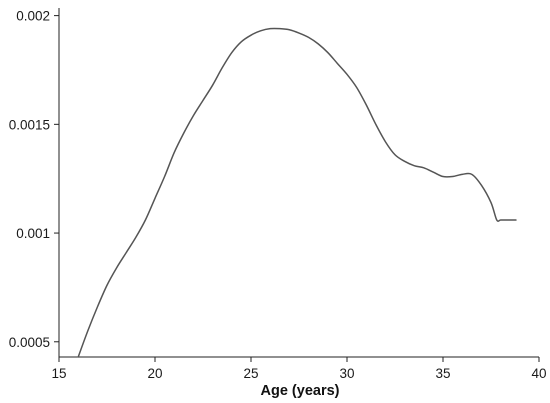  Describe the element at coordinates (33, 233) in the screenshot. I see `y-tick-label: 0.001` at that location.